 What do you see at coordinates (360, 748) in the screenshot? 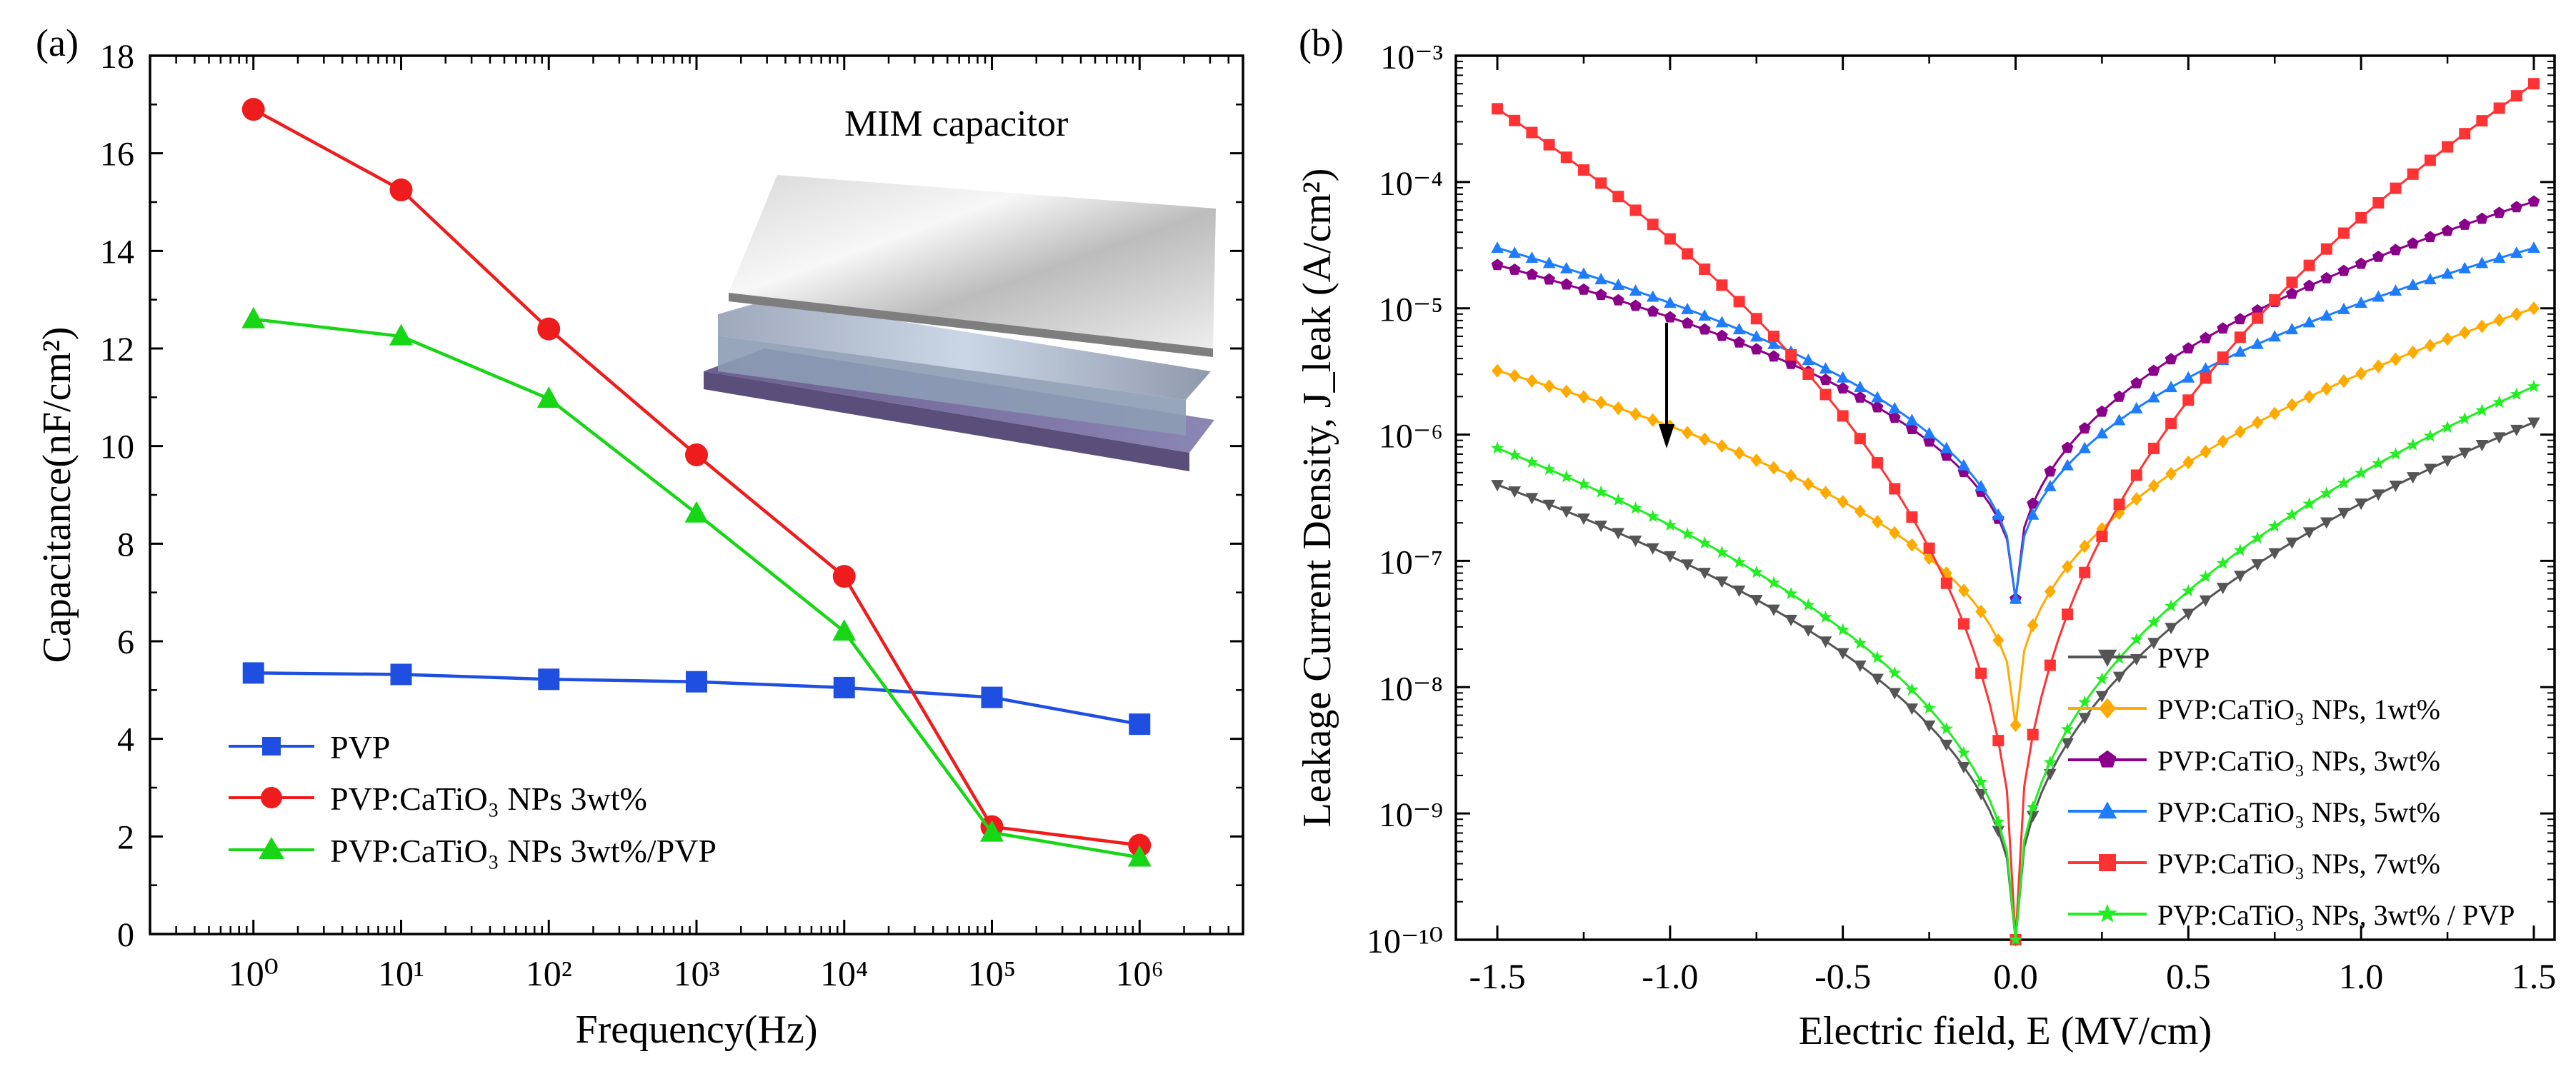
I see `legend-a-text-pvp: PVP` at bounding box center [360, 748].